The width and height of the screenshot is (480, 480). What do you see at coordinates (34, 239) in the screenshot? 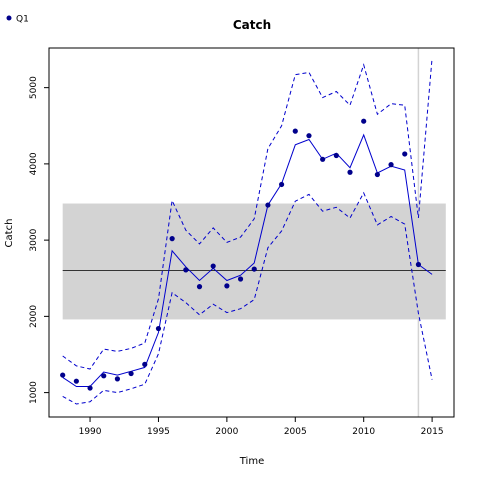
I see `y-tick-label: 3000` at bounding box center [34, 239].